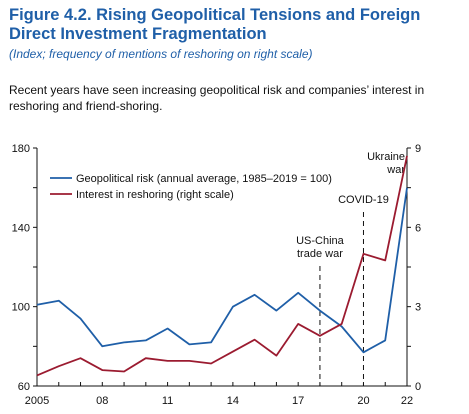 The height and width of the screenshot is (414, 469). Describe the element at coordinates (155, 195) in the screenshot. I see `legend-label: Interest in reshoring (right scale)` at that location.